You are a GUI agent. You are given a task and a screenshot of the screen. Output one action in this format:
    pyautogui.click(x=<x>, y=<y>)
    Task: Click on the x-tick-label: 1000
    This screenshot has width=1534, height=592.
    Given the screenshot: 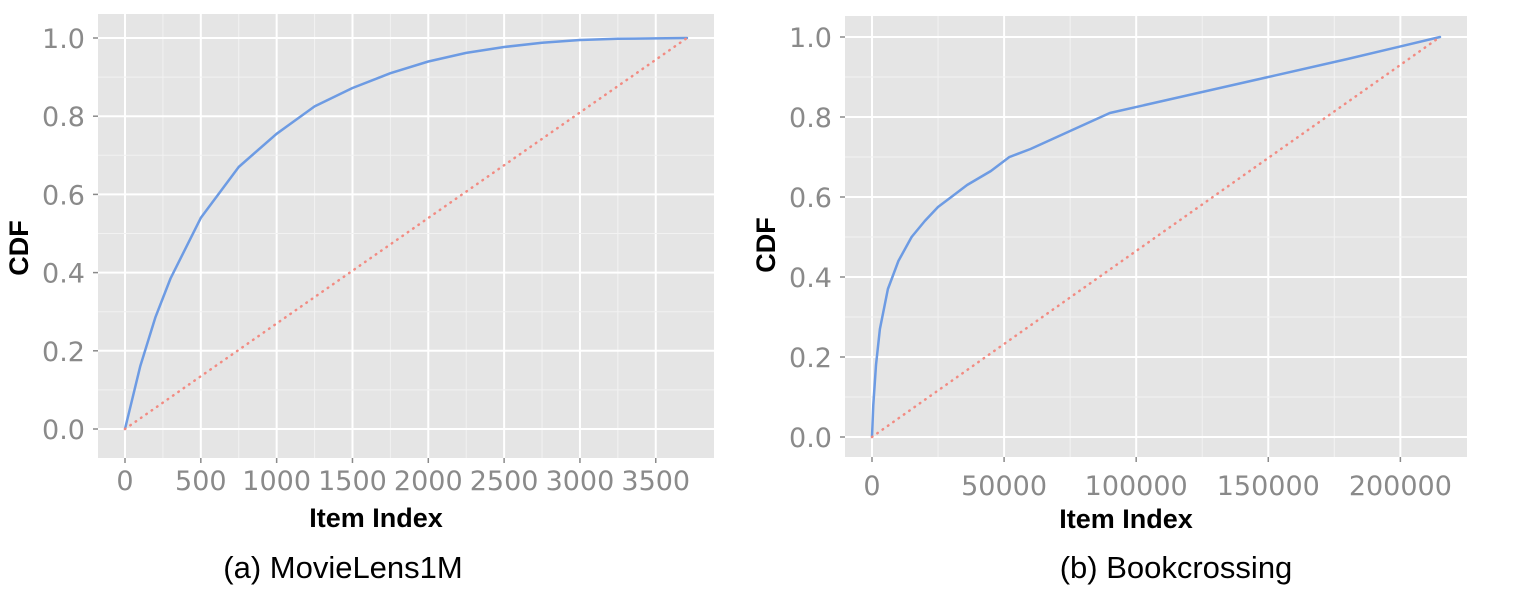 What is the action you would take?
    pyautogui.click(x=276, y=481)
    